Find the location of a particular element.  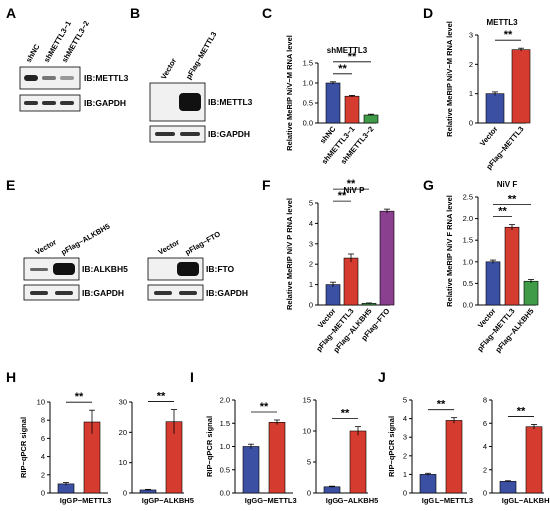

panel-label-h: H is located at coordinates (11, 377).